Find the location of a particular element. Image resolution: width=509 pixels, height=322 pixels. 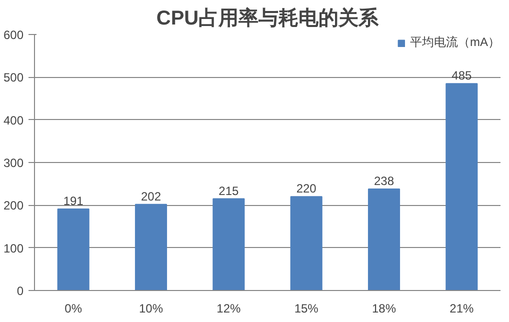

data-label: 220 is located at coordinates (306, 189).